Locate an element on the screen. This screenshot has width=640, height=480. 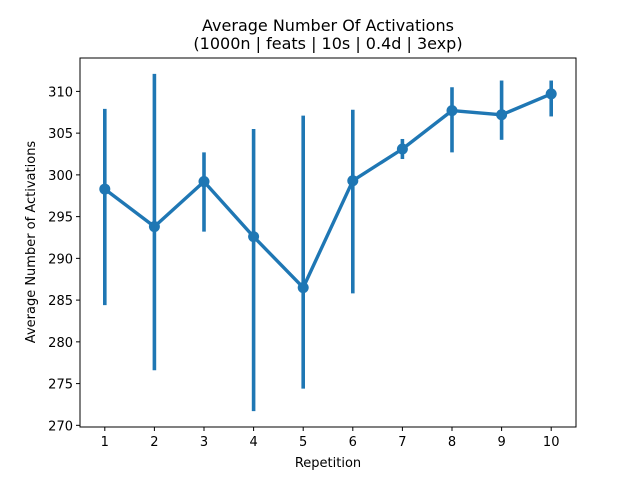
x-tick-label: 5 is located at coordinates (303, 442).